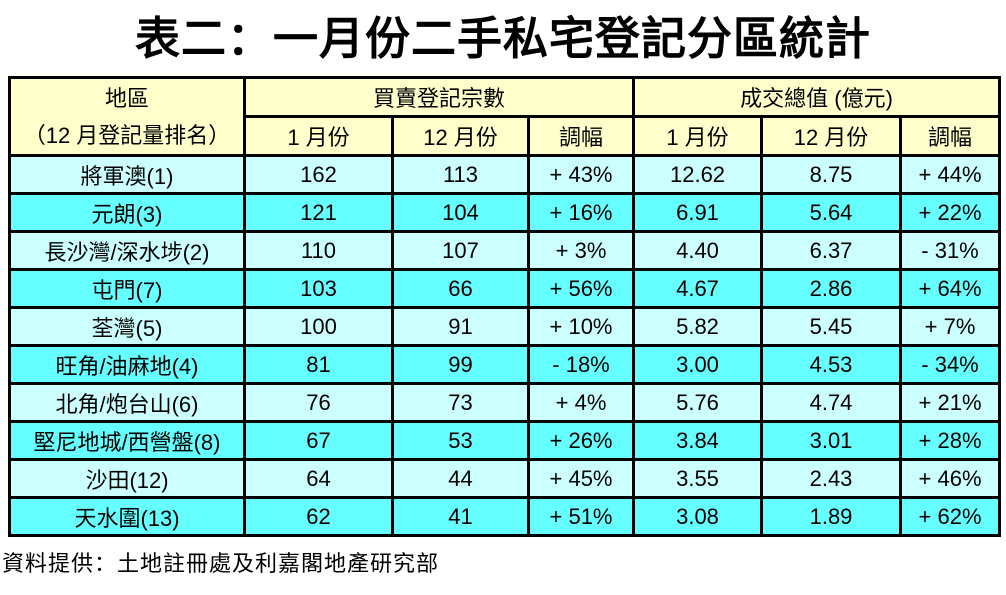 The height and width of the screenshot is (595, 1006). What do you see at coordinates (698, 174) in the screenshot?
I see `data-cell: 12.62` at bounding box center [698, 174].